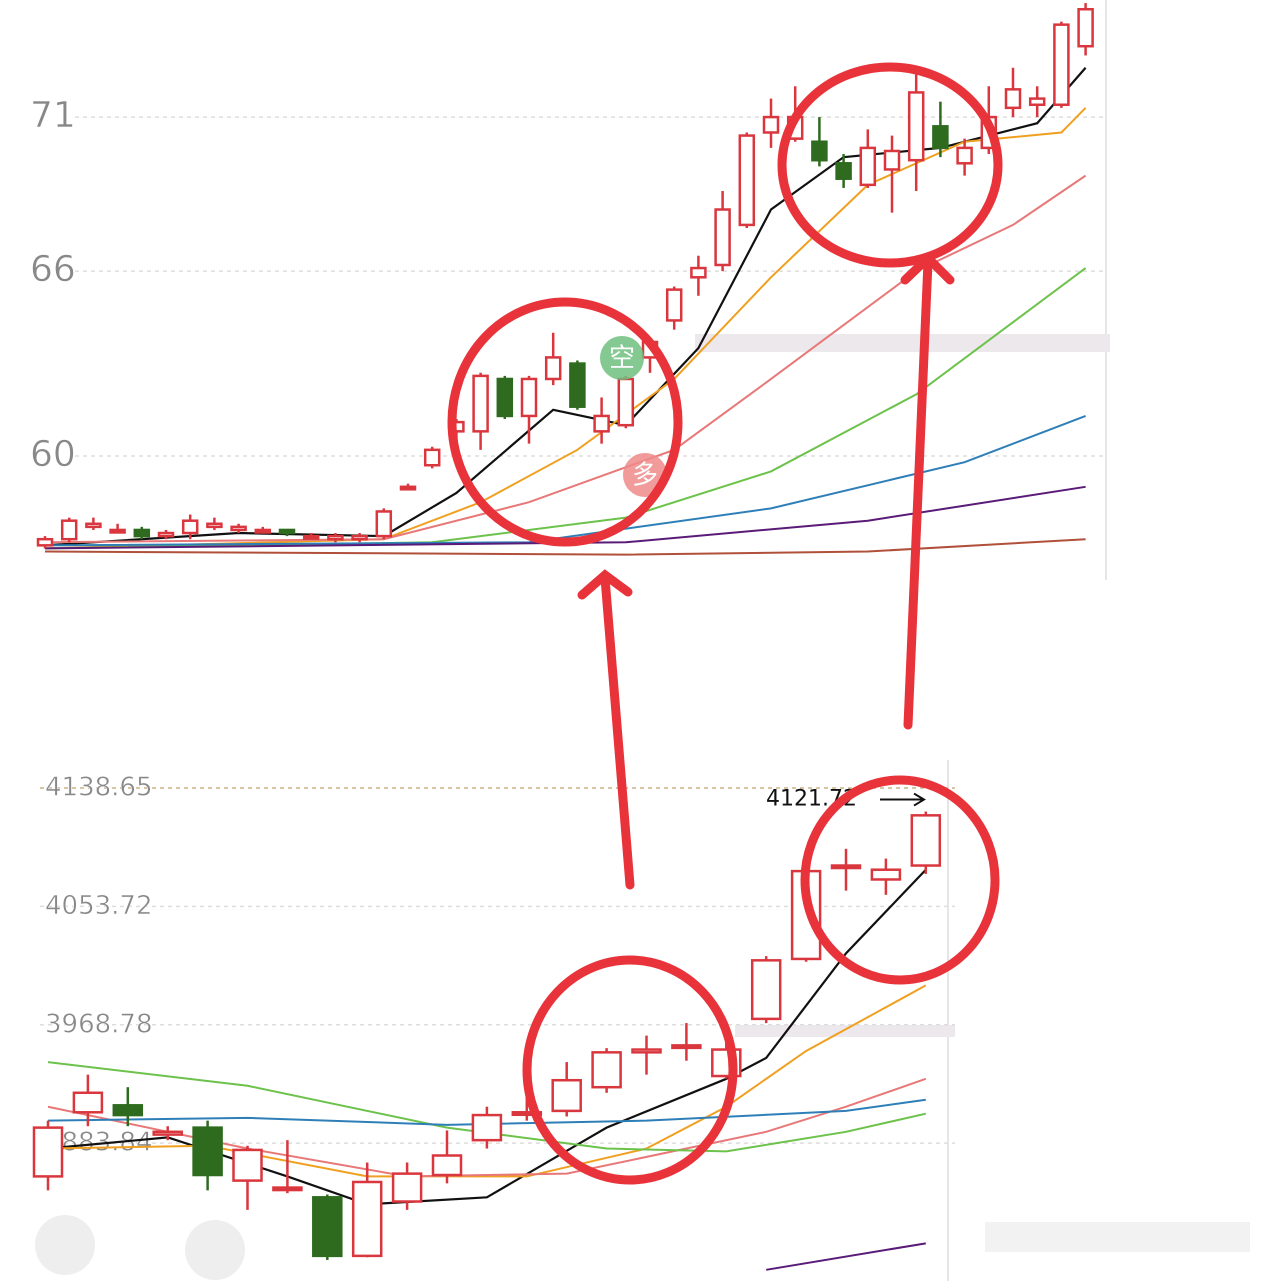 This screenshot has width=1280, height=1281. What do you see at coordinates (53, 269) in the screenshot?
I see `y-tick-label: 66` at bounding box center [53, 269].